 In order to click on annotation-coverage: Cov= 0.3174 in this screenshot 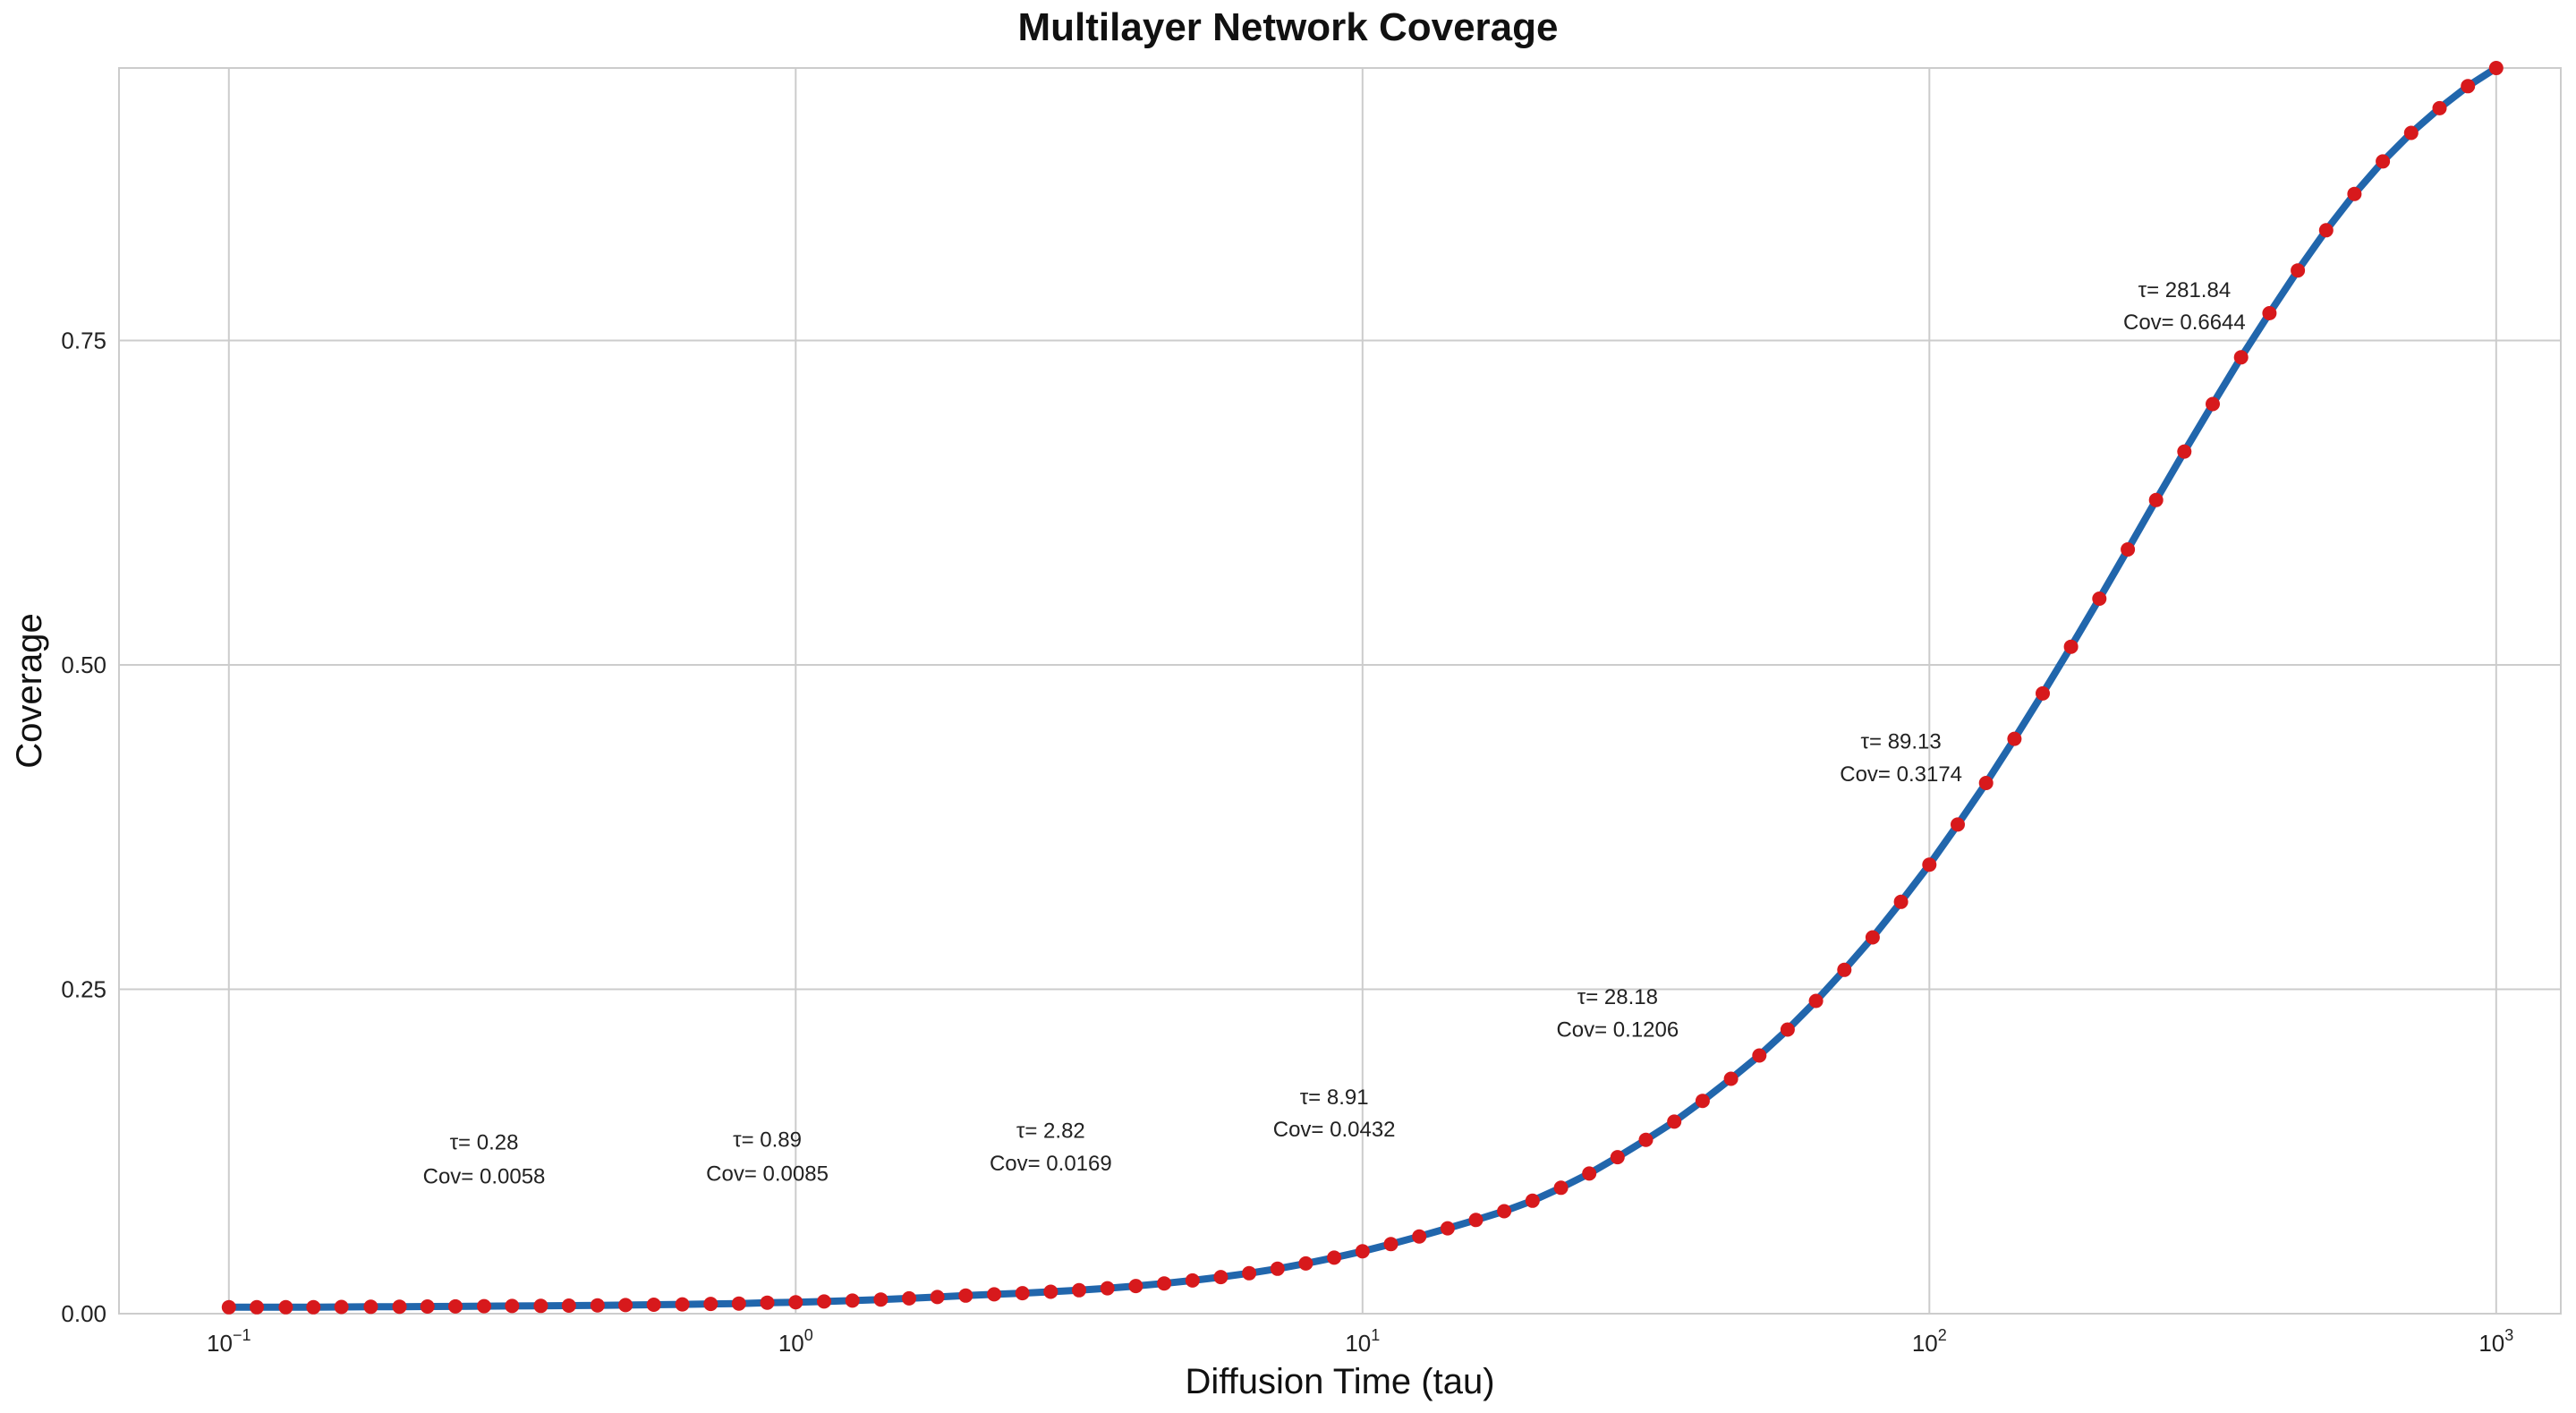, I will do `click(1901, 774)`.